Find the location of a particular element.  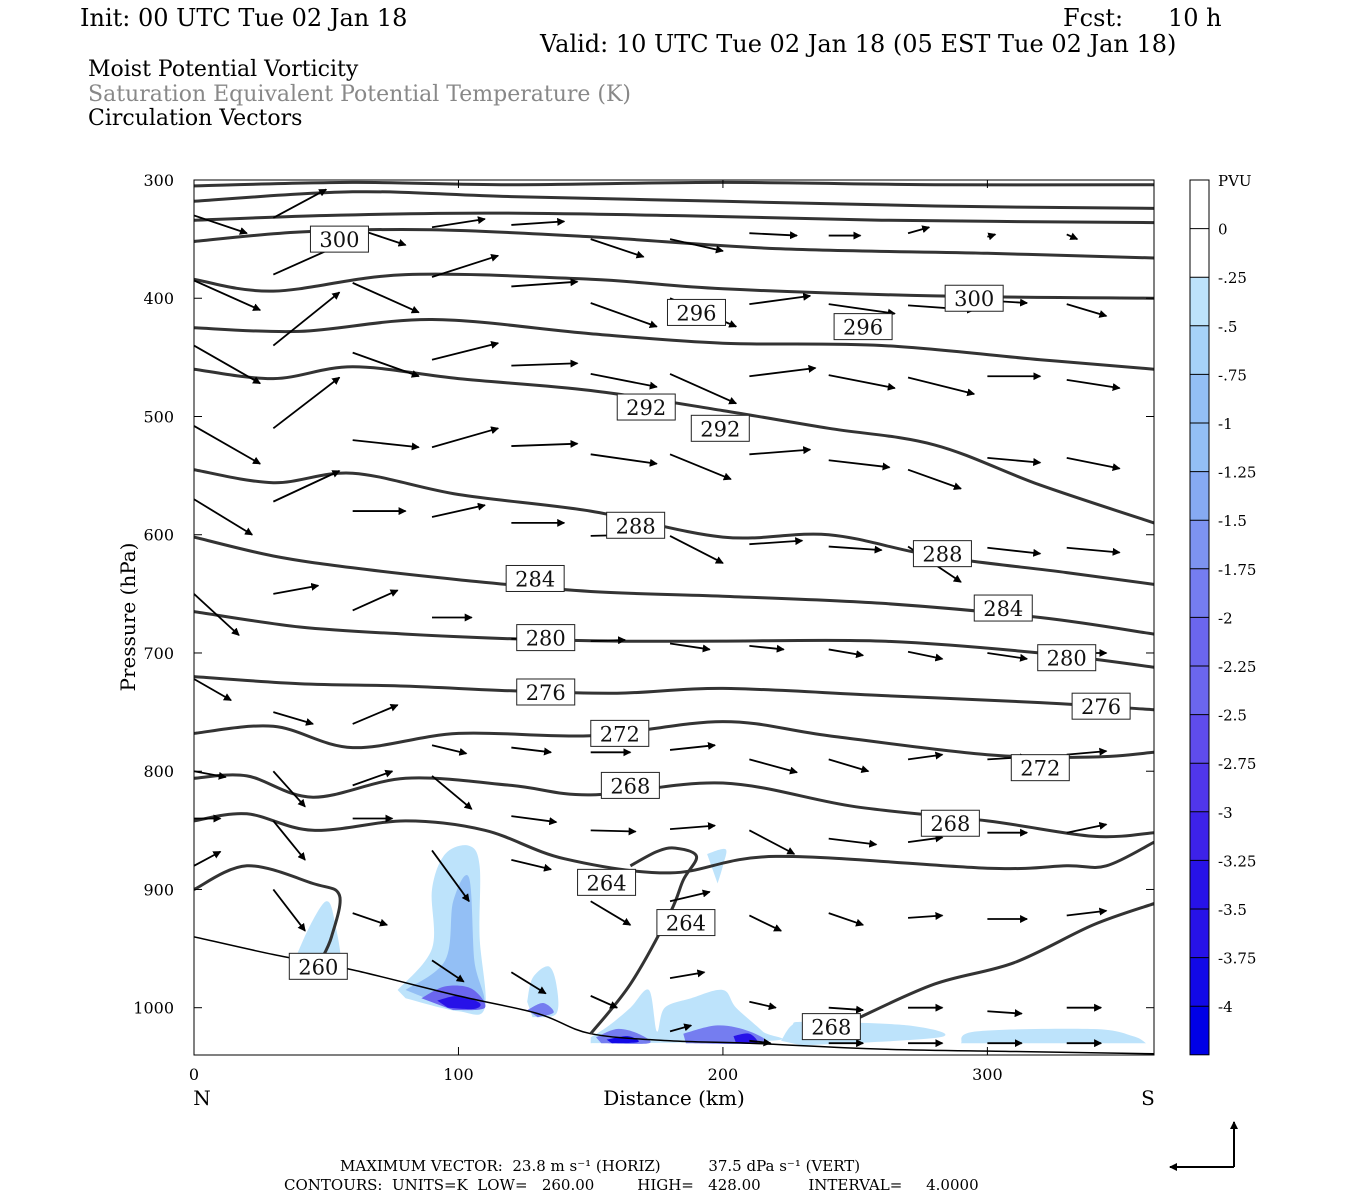

colorbar-label: -2.25 is located at coordinates (1237, 667).